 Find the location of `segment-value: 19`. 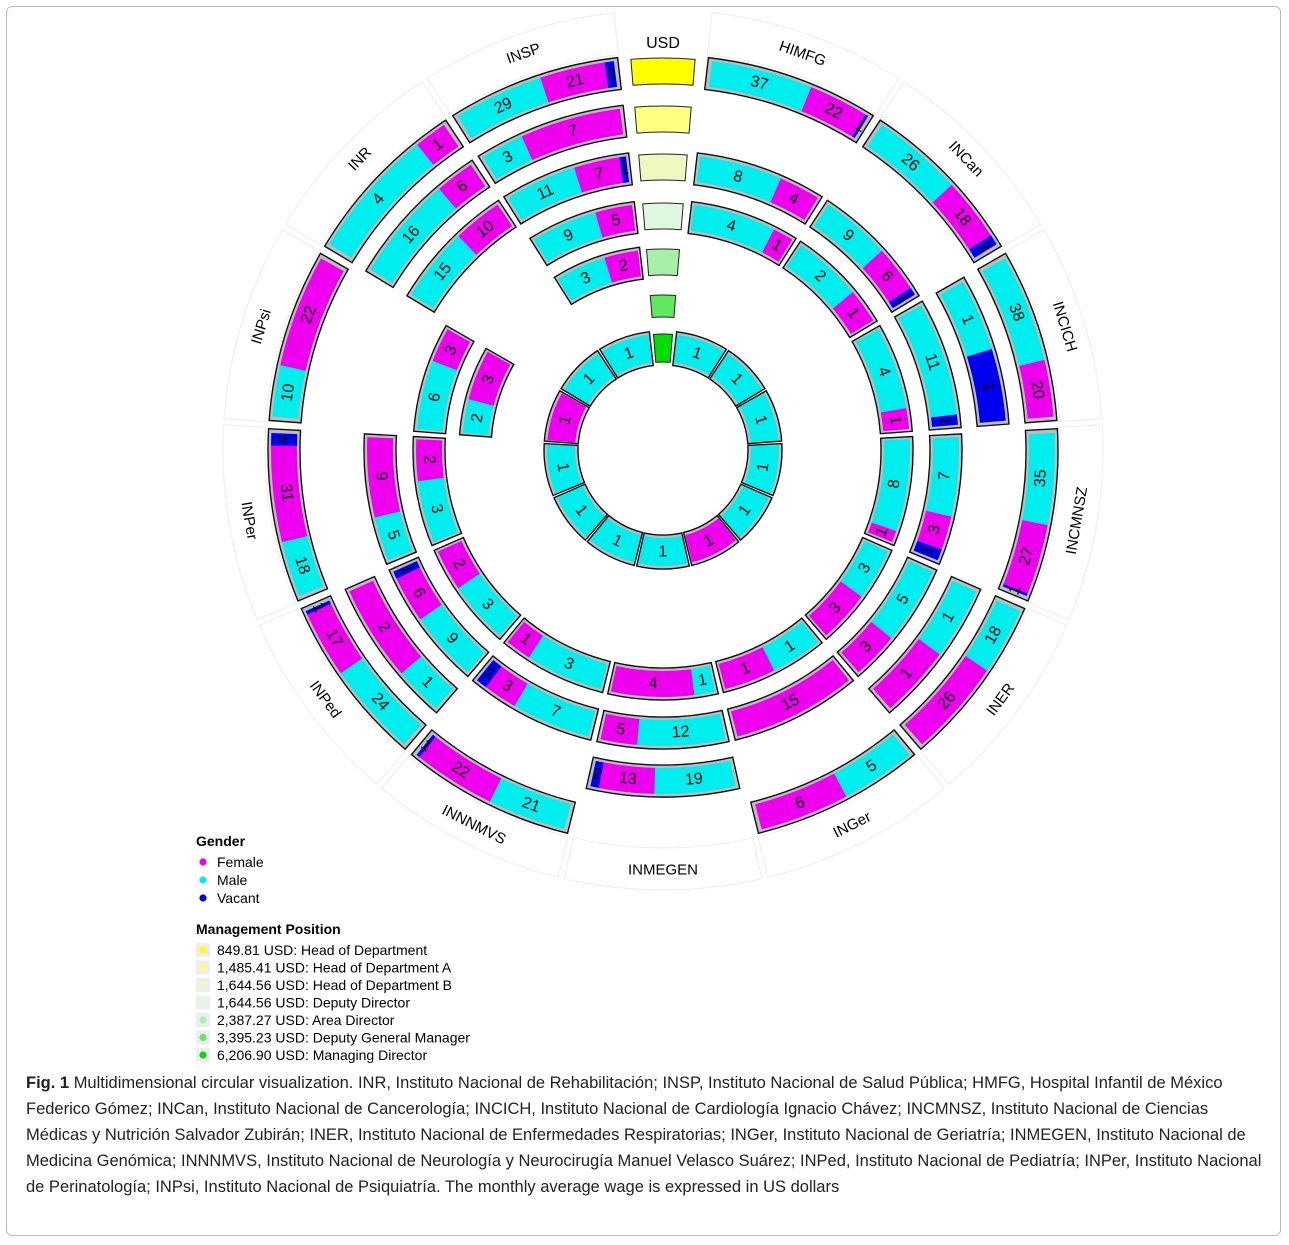

segment-value: 19 is located at coordinates (693, 779).